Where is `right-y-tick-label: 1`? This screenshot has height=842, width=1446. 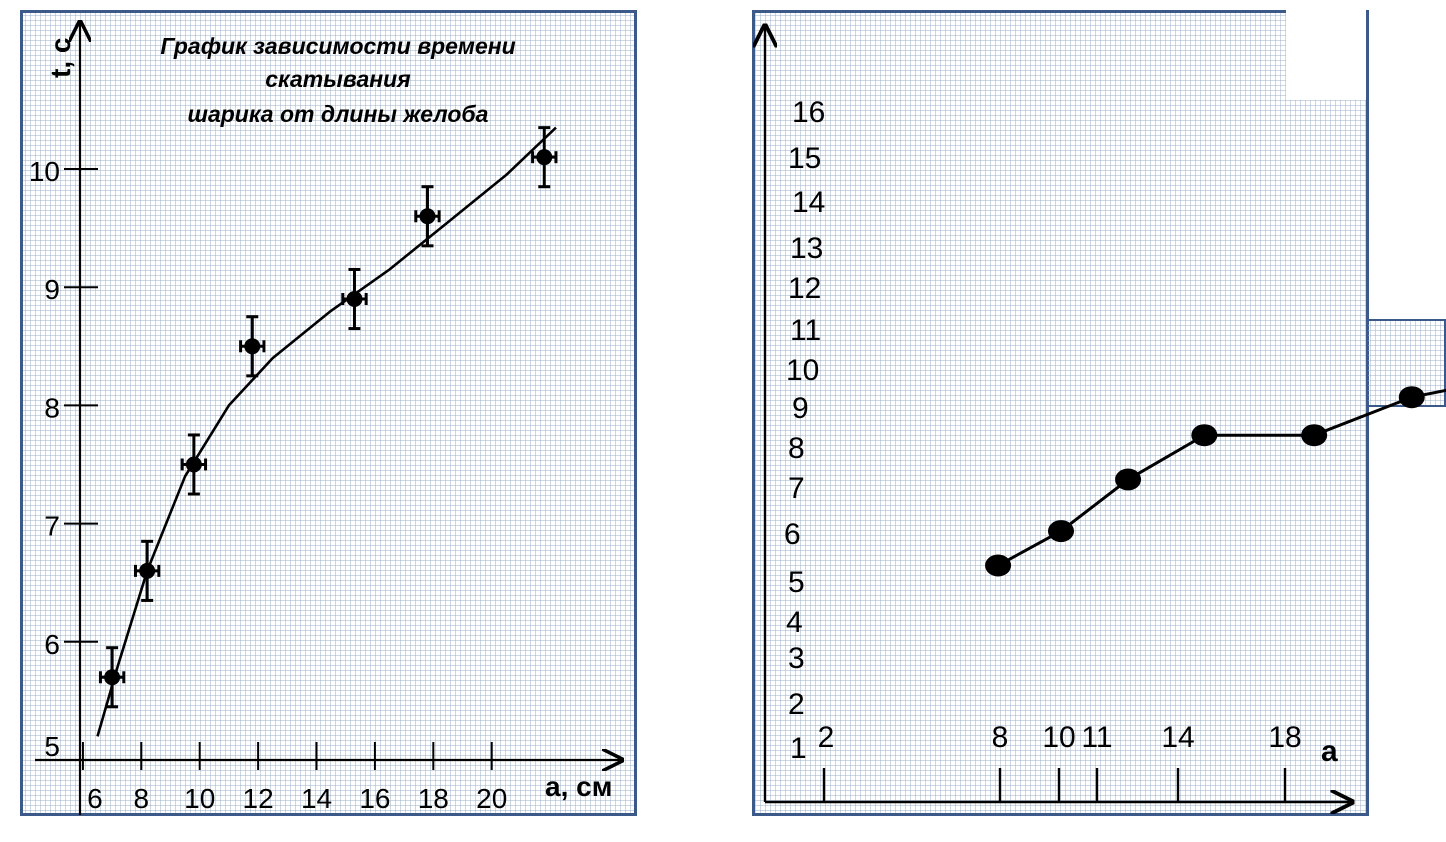
right-y-tick-label: 1 is located at coordinates (798, 748).